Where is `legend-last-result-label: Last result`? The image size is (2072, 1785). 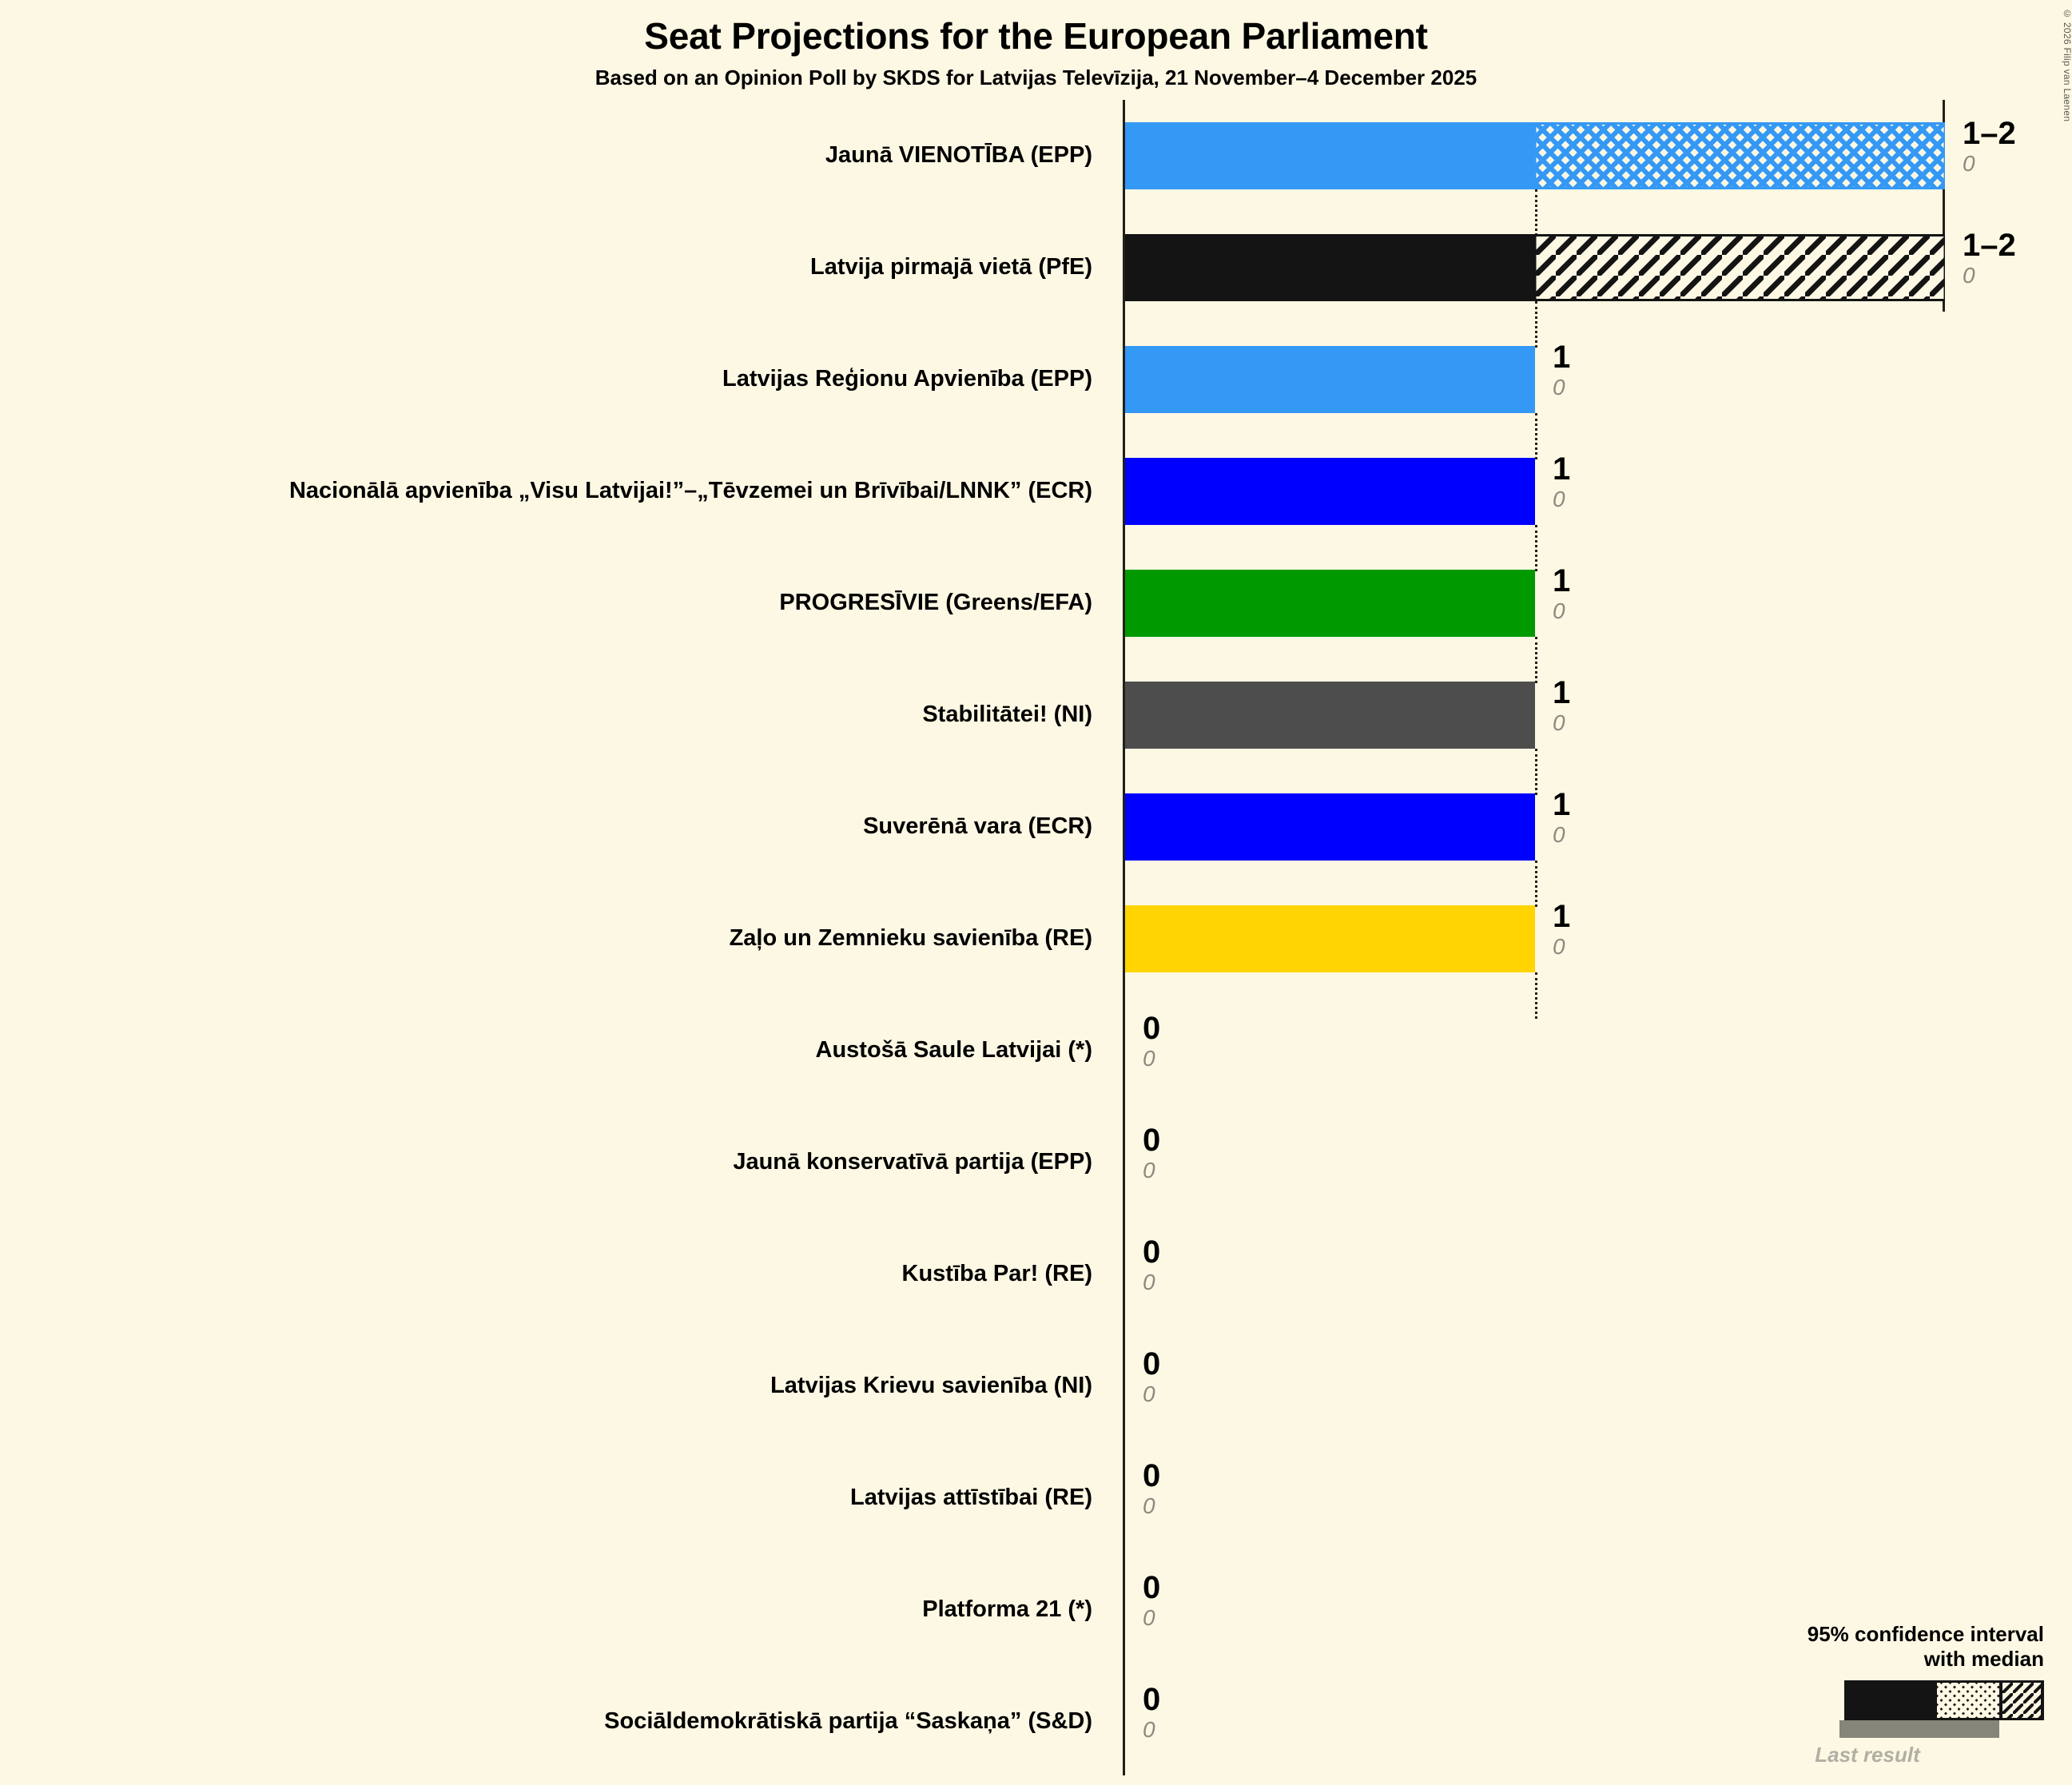 legend-last-result-label: Last result is located at coordinates (1867, 1755).